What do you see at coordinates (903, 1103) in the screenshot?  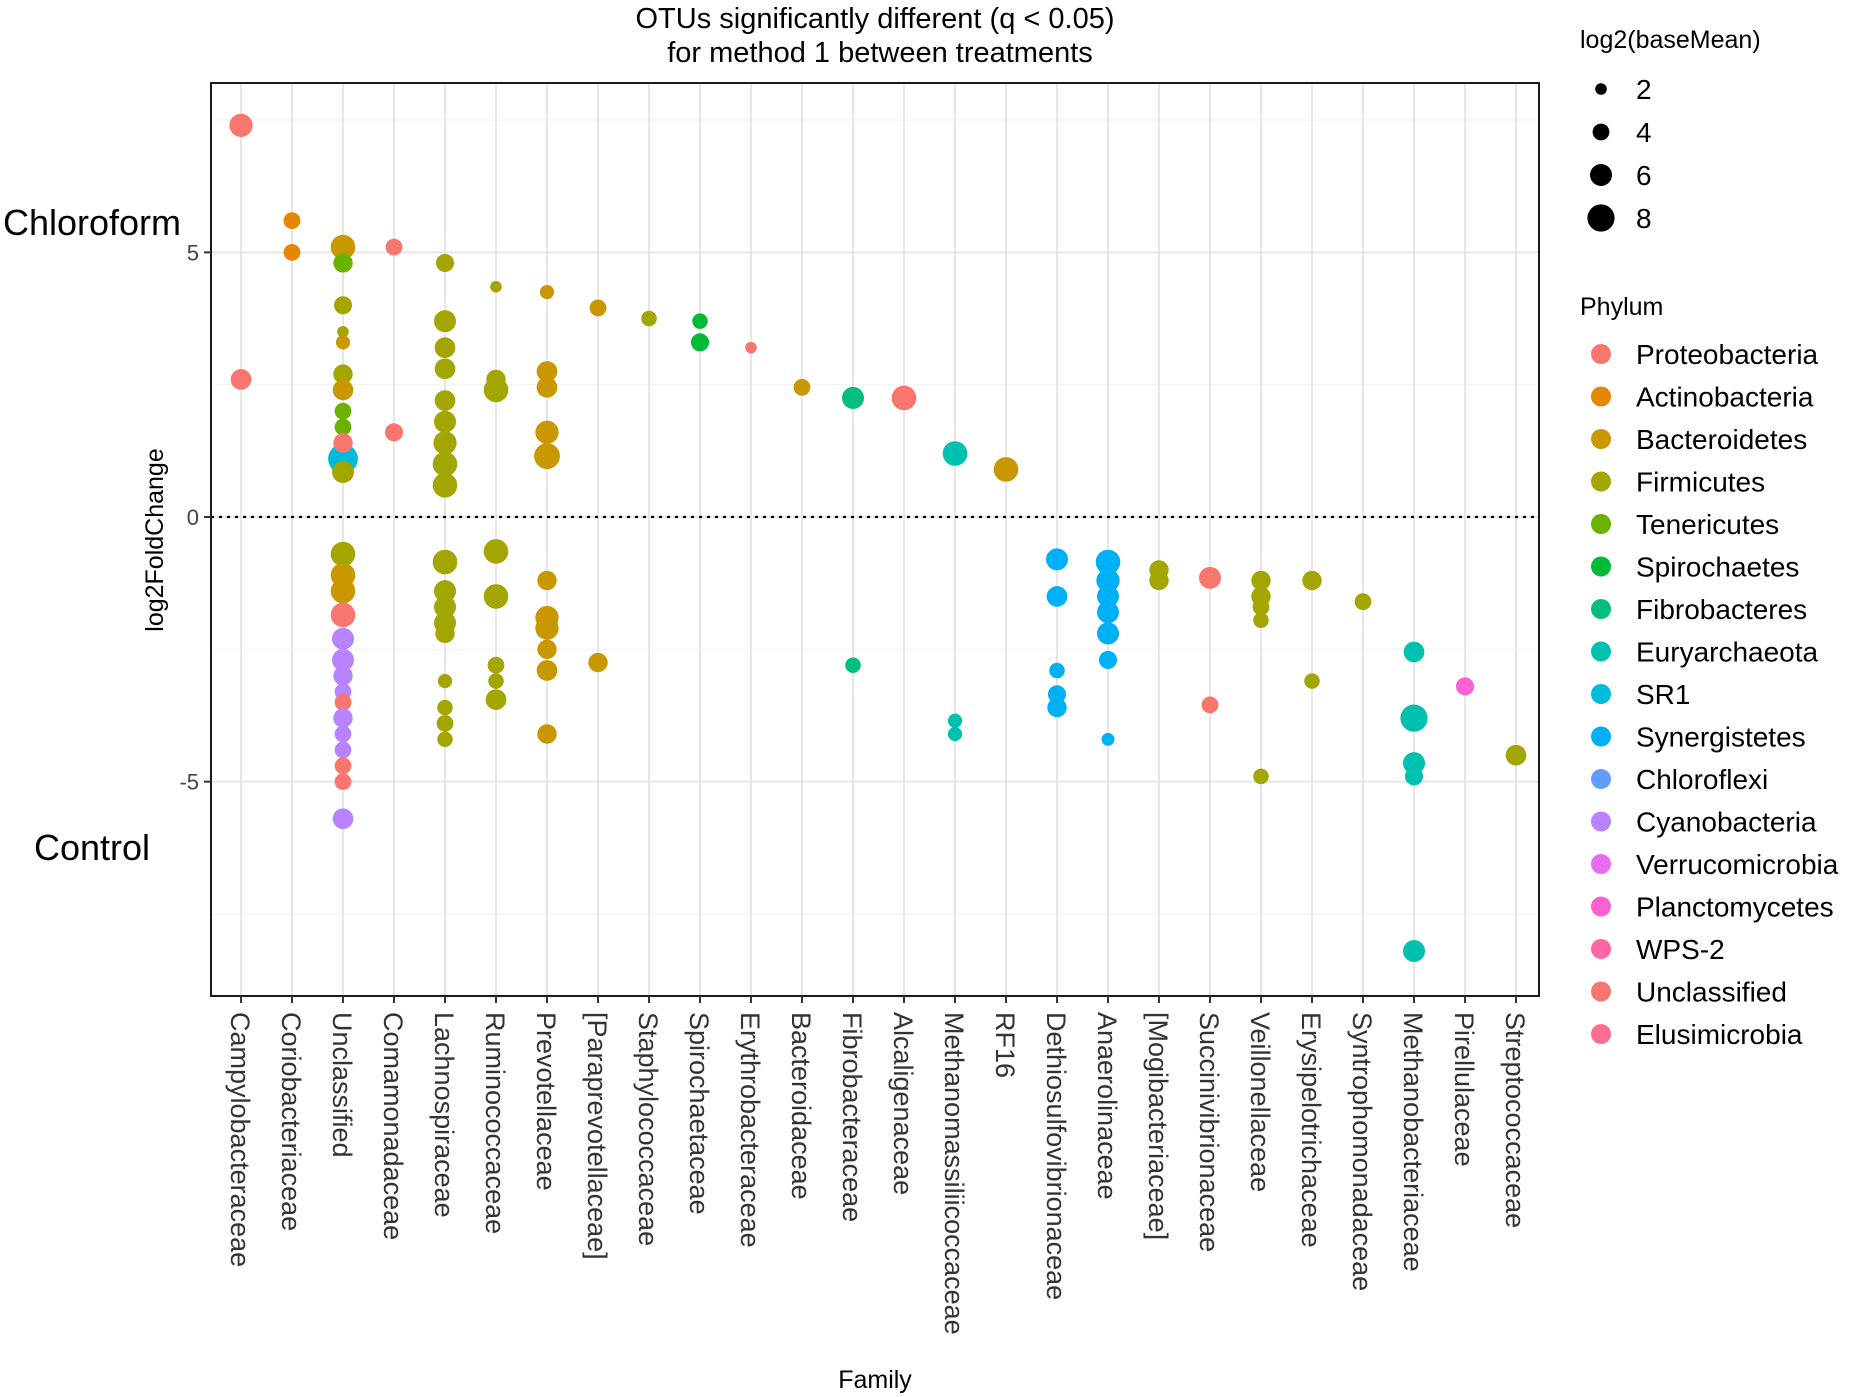 I see `x-tick-label-13: Alcaligenaceae` at bounding box center [903, 1103].